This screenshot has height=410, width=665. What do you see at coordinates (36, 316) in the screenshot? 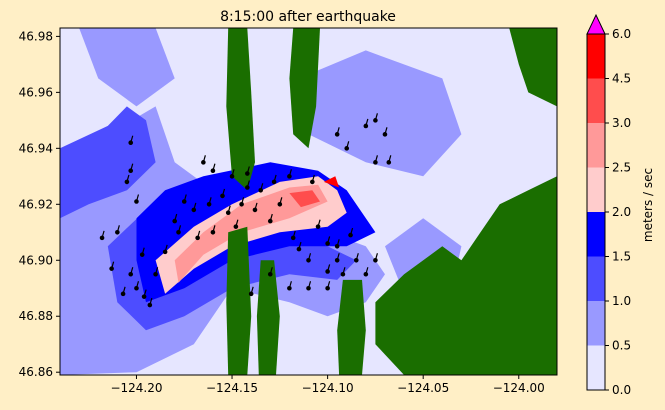
I see `y-tick-label-1: 46.88` at bounding box center [36, 316].